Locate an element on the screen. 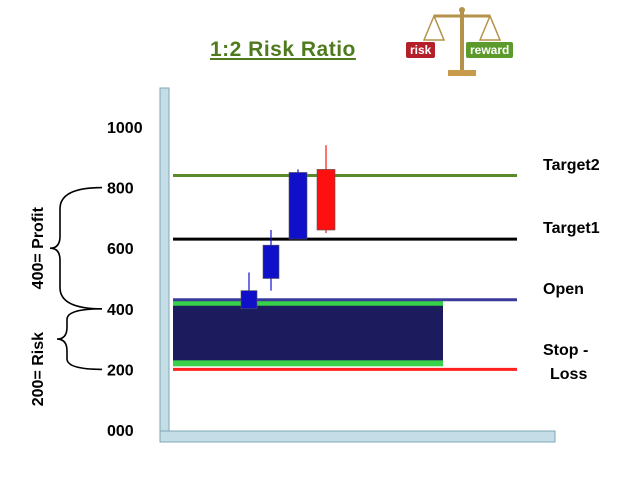 The height and width of the screenshot is (479, 638). level-label-2: Target1 is located at coordinates (571, 228).